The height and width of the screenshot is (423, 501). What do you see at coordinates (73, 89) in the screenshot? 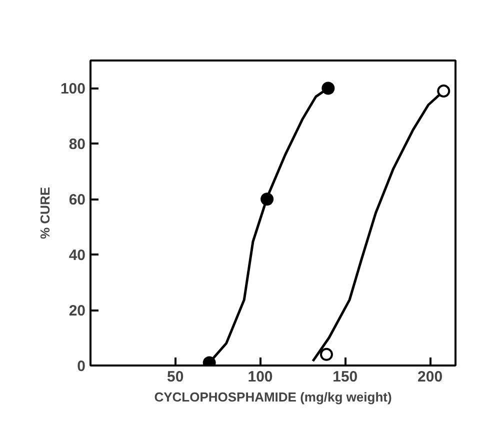
I see `y-tick-label: 100` at bounding box center [73, 89].